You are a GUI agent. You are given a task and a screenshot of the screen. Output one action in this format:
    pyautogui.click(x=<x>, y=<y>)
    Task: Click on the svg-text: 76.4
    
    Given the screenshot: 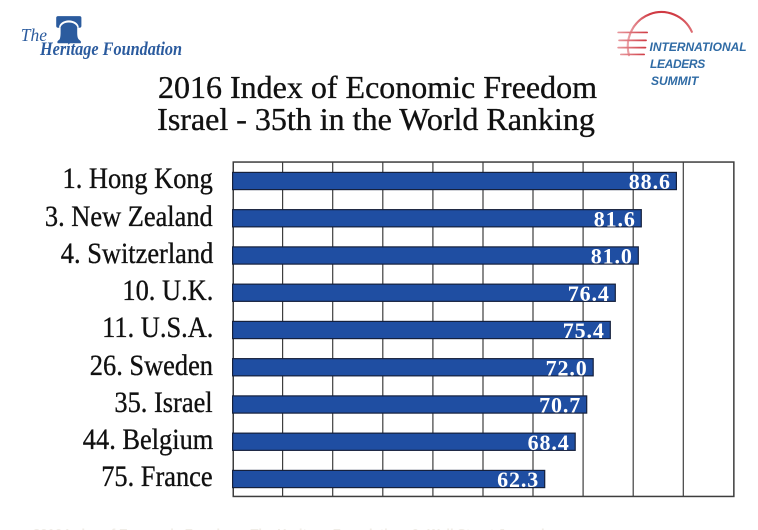 What is the action you would take?
    pyautogui.click(x=589, y=293)
    